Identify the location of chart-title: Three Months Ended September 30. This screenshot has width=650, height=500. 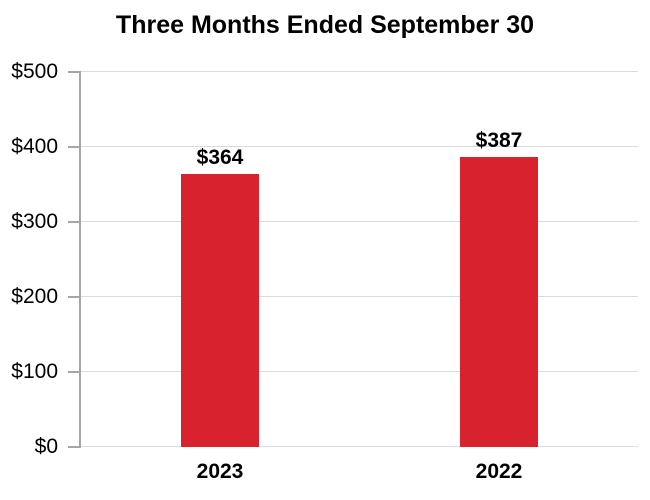
(325, 25).